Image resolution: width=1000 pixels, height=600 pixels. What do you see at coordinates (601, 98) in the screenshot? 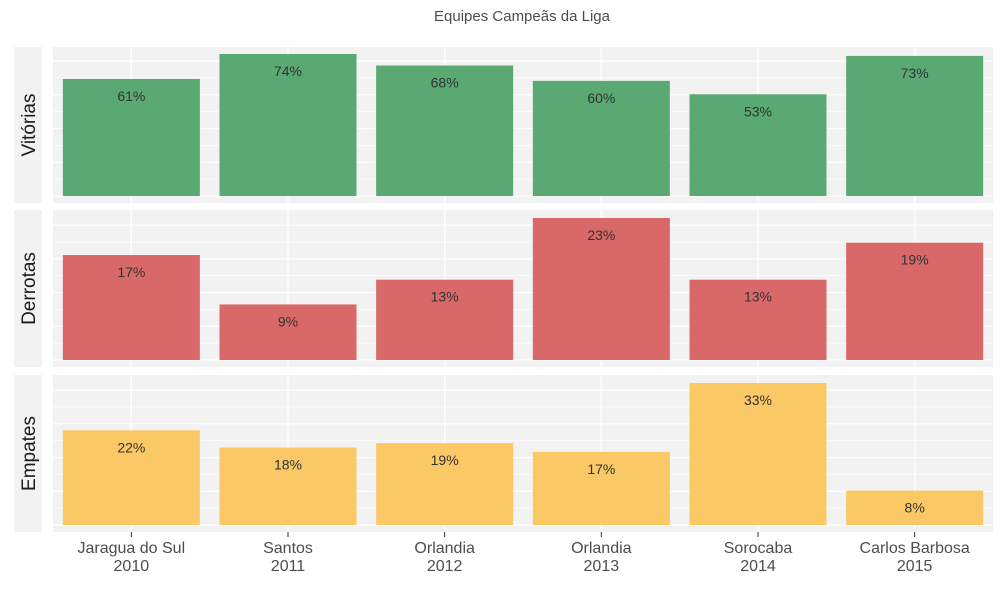
I see `data-label: 60%` at bounding box center [601, 98].